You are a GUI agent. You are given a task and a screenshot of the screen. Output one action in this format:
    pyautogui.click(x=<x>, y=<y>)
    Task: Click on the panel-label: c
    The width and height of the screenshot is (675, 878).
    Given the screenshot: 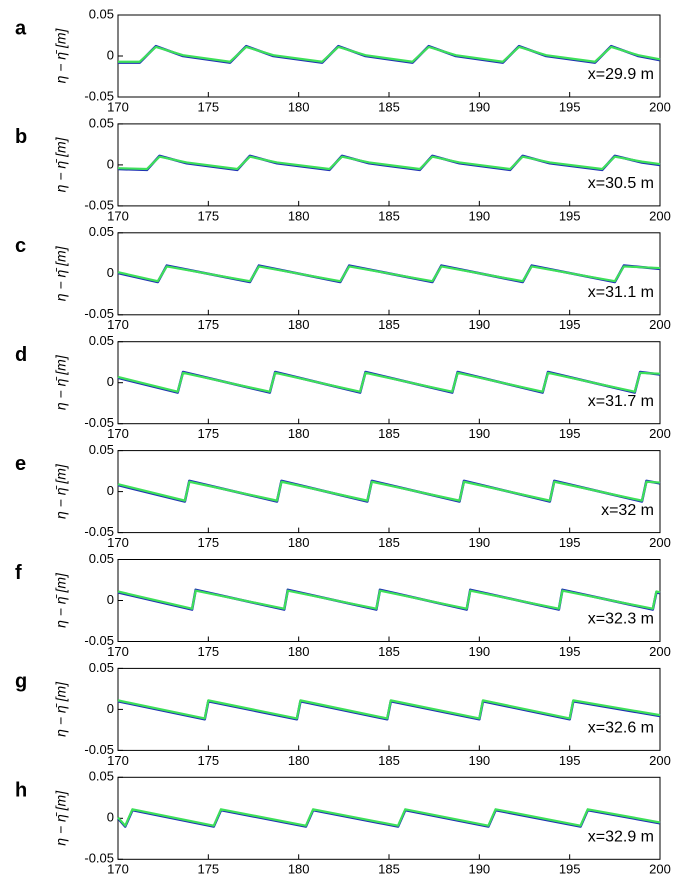 What is the action you would take?
    pyautogui.click(x=20, y=246)
    